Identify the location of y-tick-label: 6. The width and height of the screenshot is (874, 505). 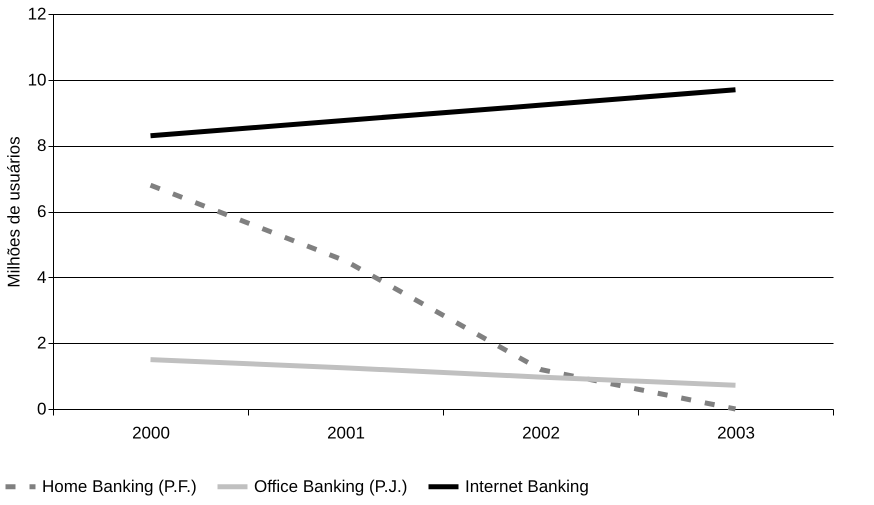
(41, 211).